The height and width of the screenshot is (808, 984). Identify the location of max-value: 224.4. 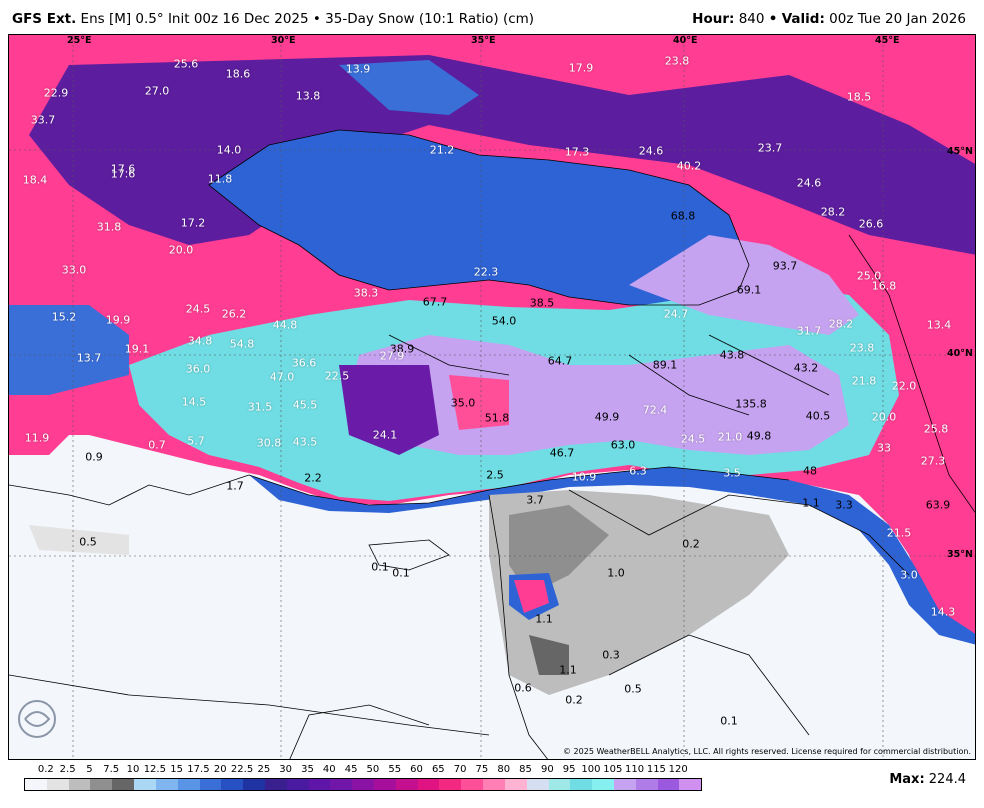
(947, 779).